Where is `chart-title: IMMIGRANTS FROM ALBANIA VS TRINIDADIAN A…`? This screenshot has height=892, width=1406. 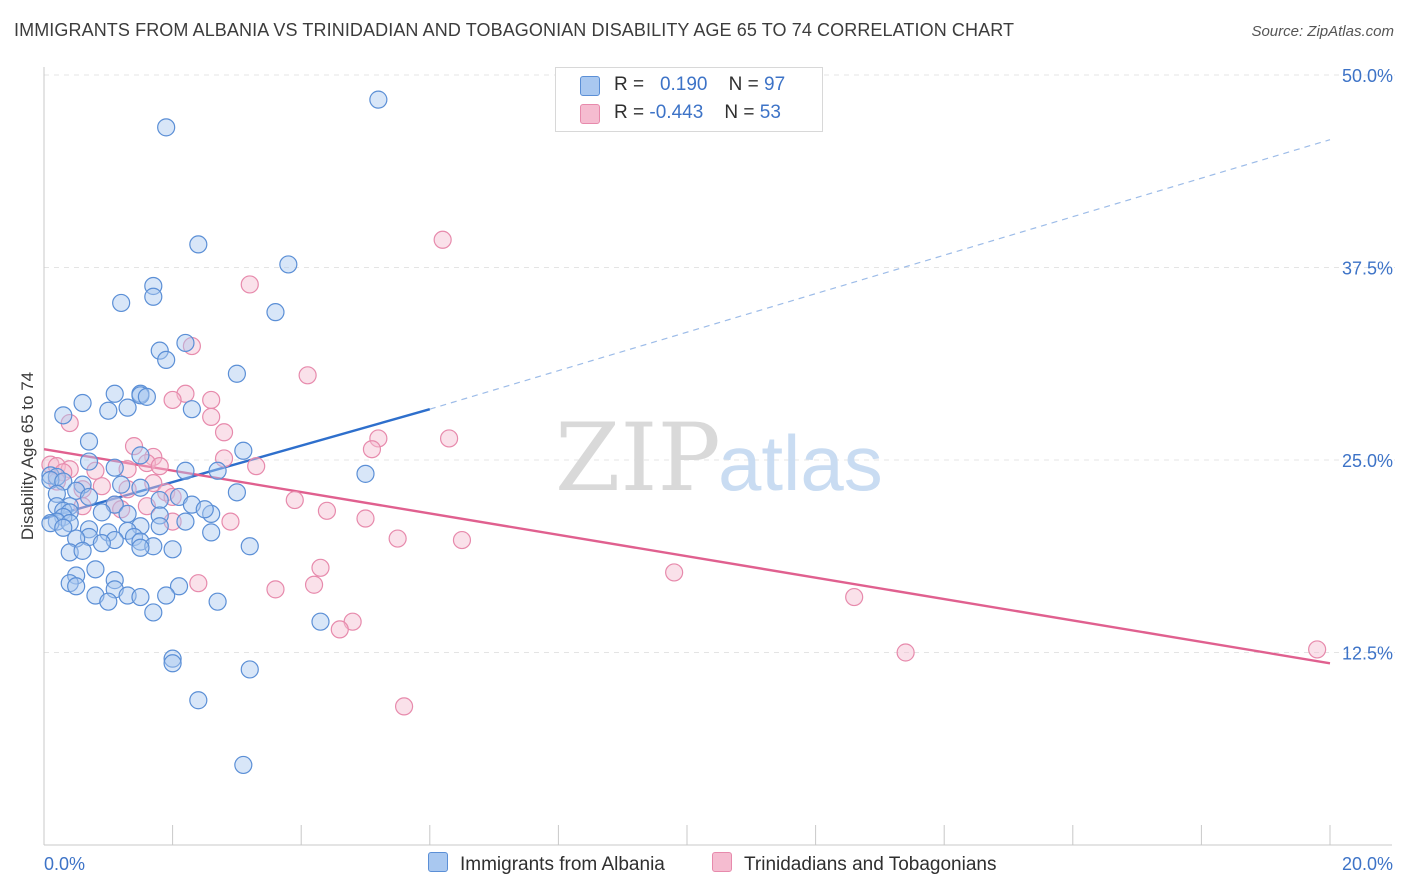 chart-title: IMMIGRANTS FROM ALBANIA VS TRINIDADIAN A… is located at coordinates (514, 30).